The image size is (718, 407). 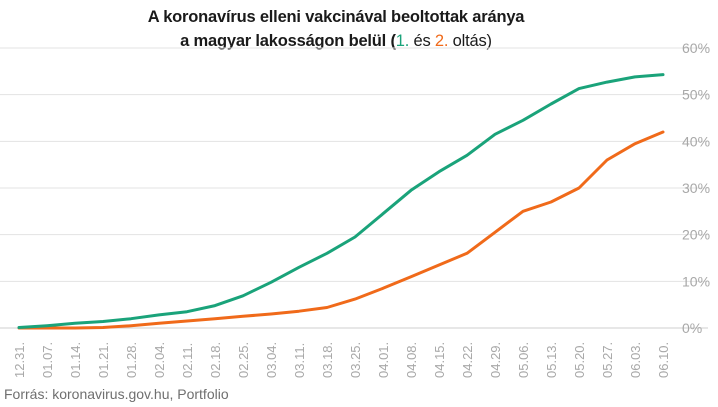 I want to click on x-tick-label: 02.18., so click(x=215, y=360).